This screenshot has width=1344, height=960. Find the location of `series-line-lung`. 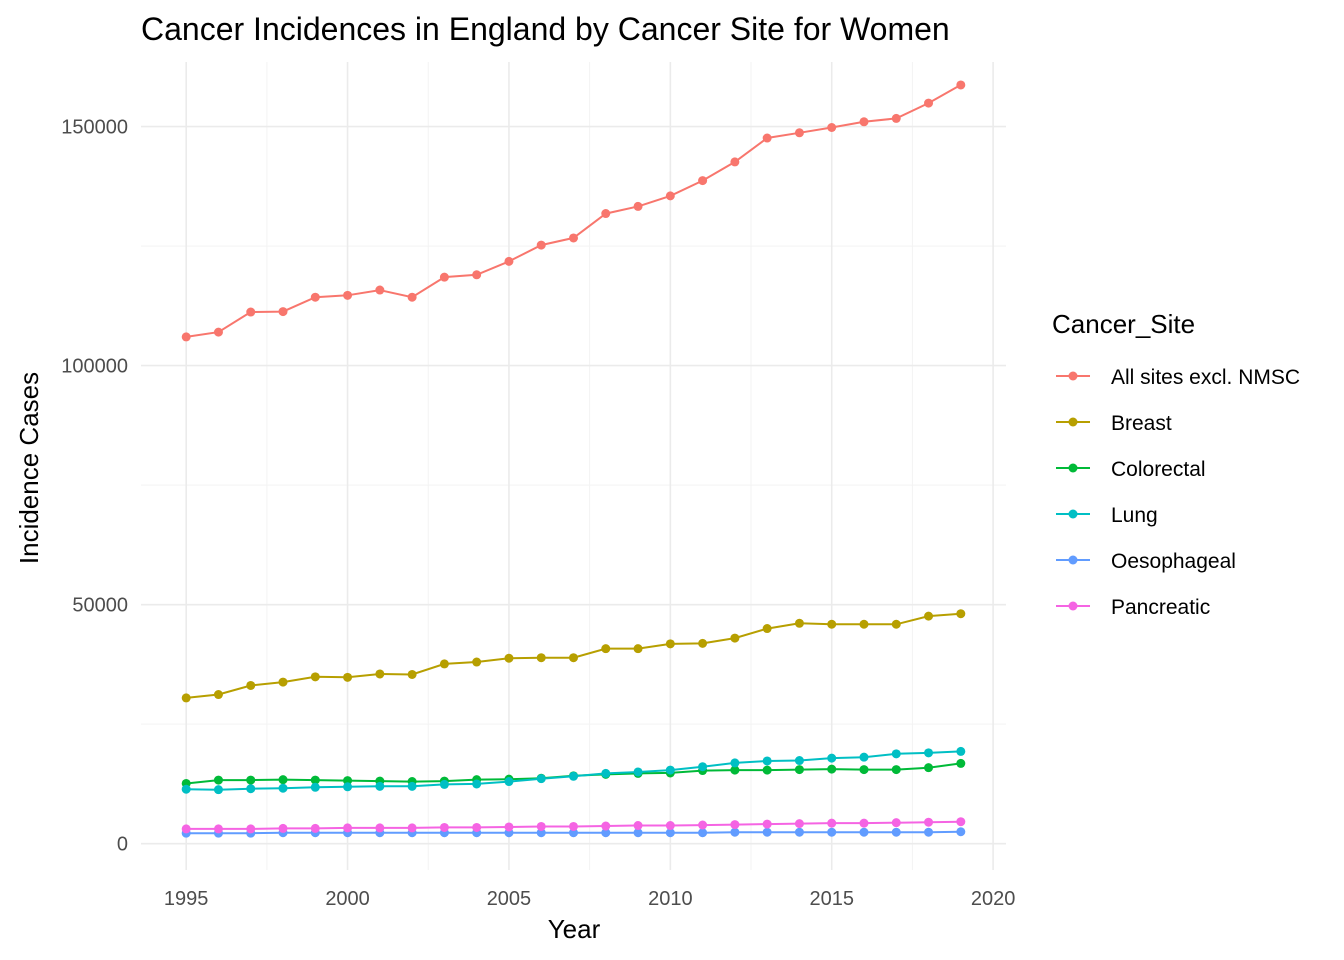

series-line-lung is located at coordinates (573, 770).